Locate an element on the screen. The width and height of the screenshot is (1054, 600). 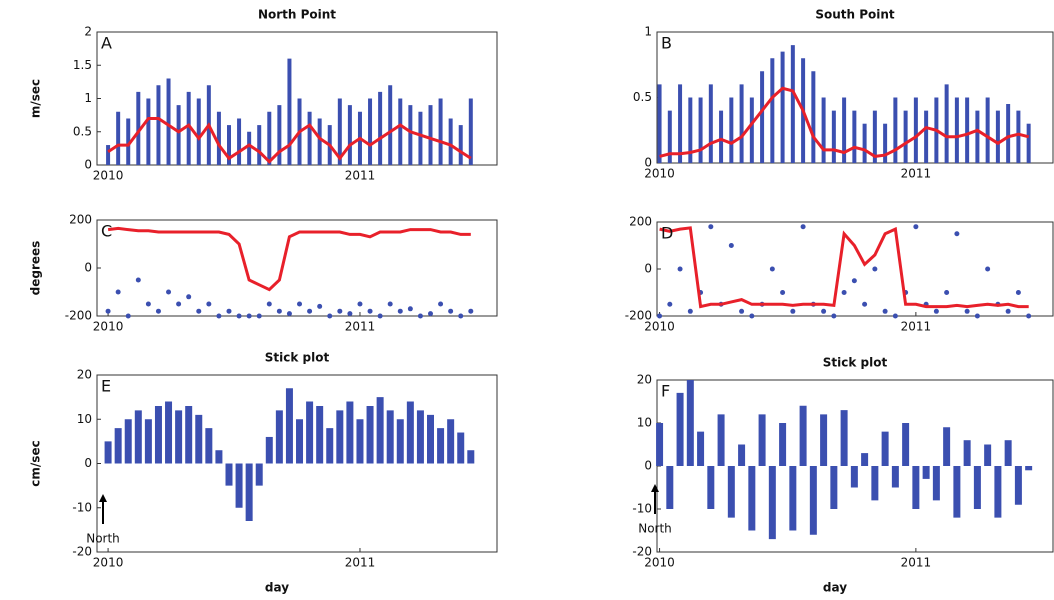
y-tick-label: 1.5 is located at coordinates (82, 65).